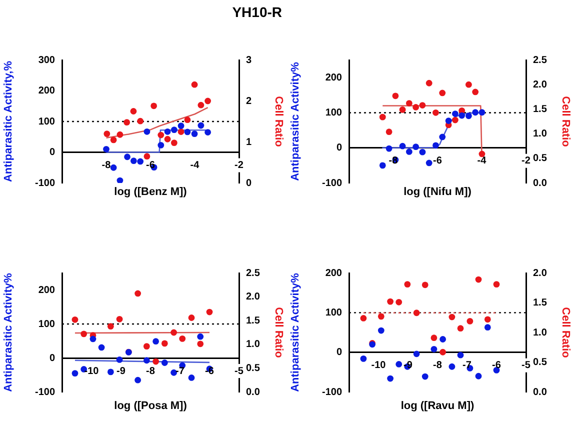 This screenshot has width=574, height=421. I want to click on y2-tick-label: 1, so click(249, 142).